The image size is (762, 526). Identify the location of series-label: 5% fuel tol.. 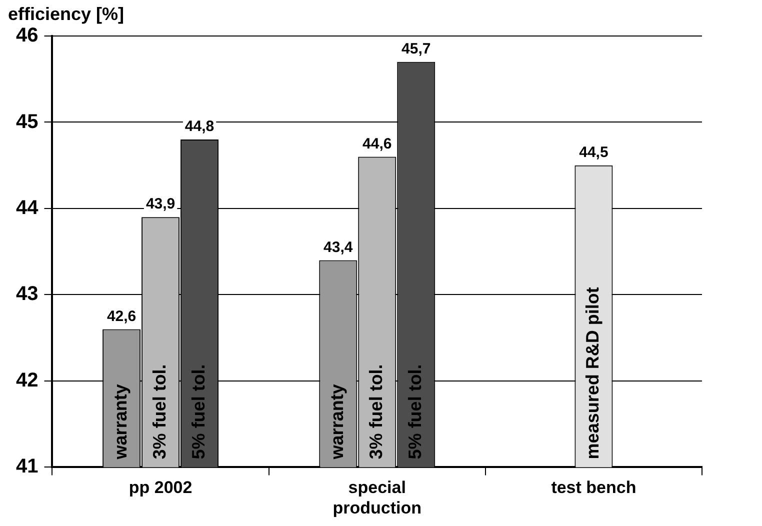
(415, 412).